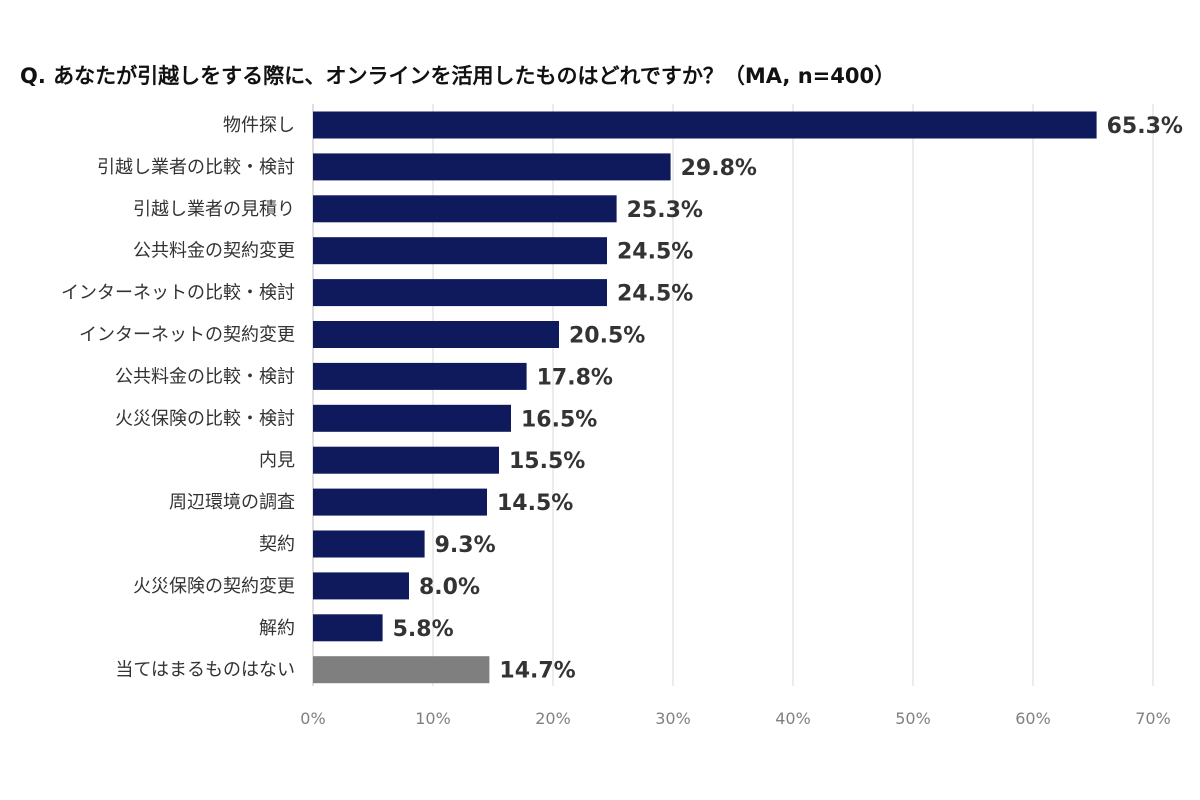 The height and width of the screenshot is (800, 1200). I want to click on category-label: 当てはまるものはない, so click(205, 670).